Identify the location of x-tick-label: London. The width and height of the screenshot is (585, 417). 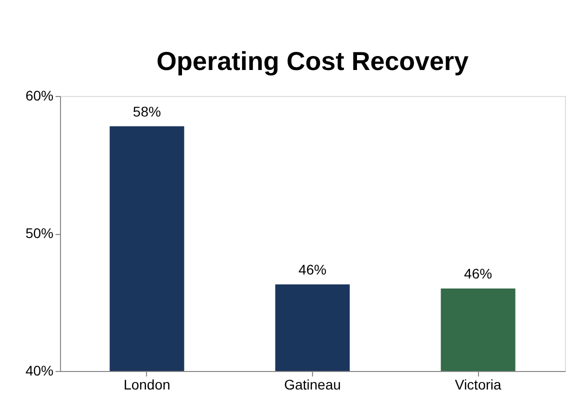
(147, 384).